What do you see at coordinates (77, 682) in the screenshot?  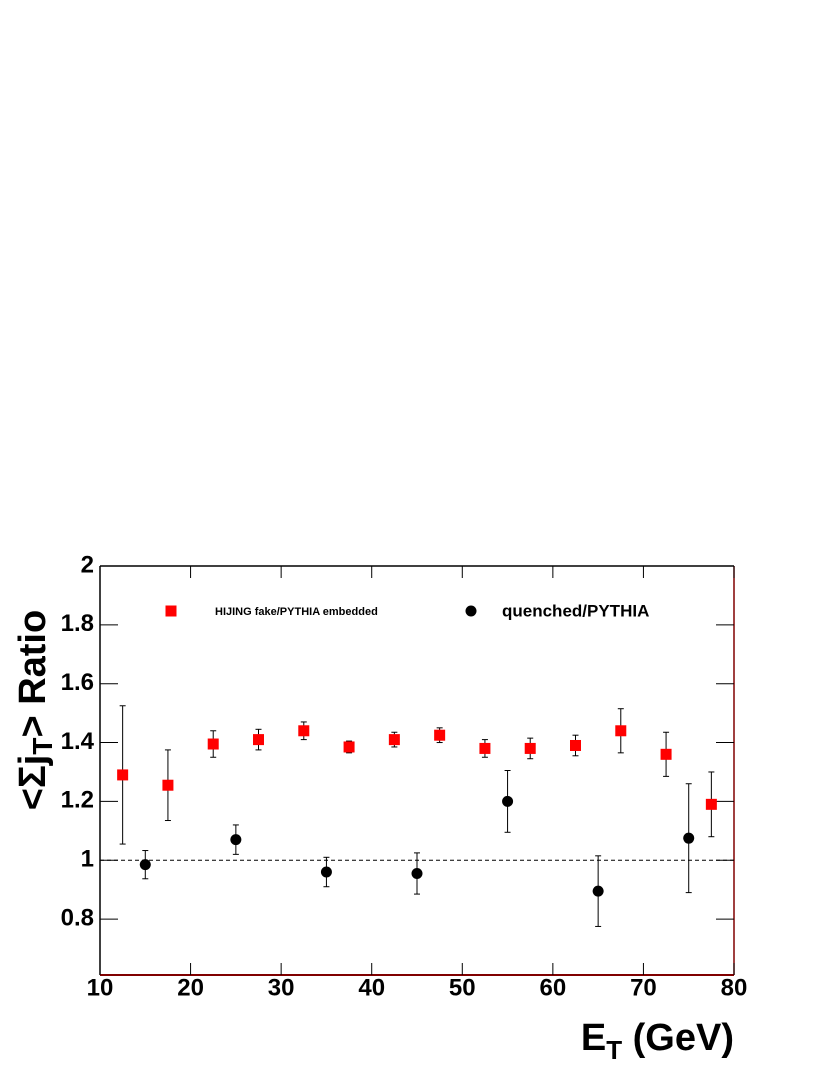 I see `y-tick-label: 1.6` at bounding box center [77, 682].